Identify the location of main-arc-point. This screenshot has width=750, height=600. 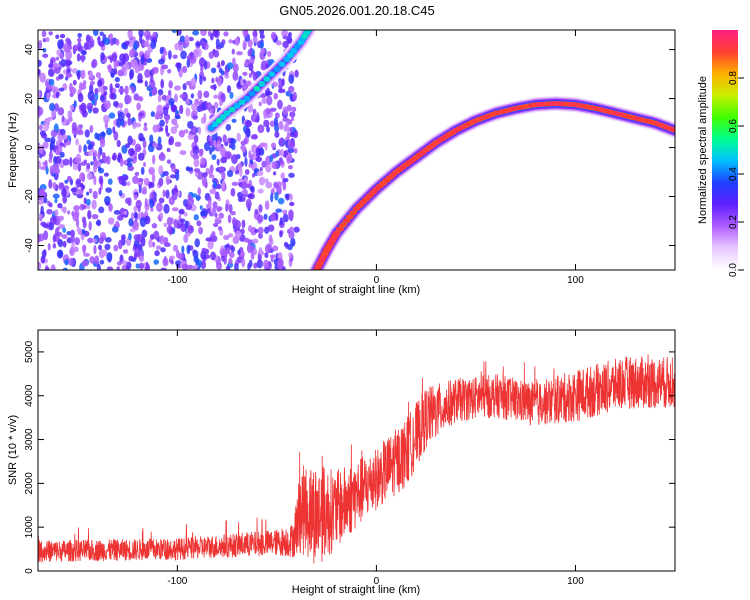
(673, 130).